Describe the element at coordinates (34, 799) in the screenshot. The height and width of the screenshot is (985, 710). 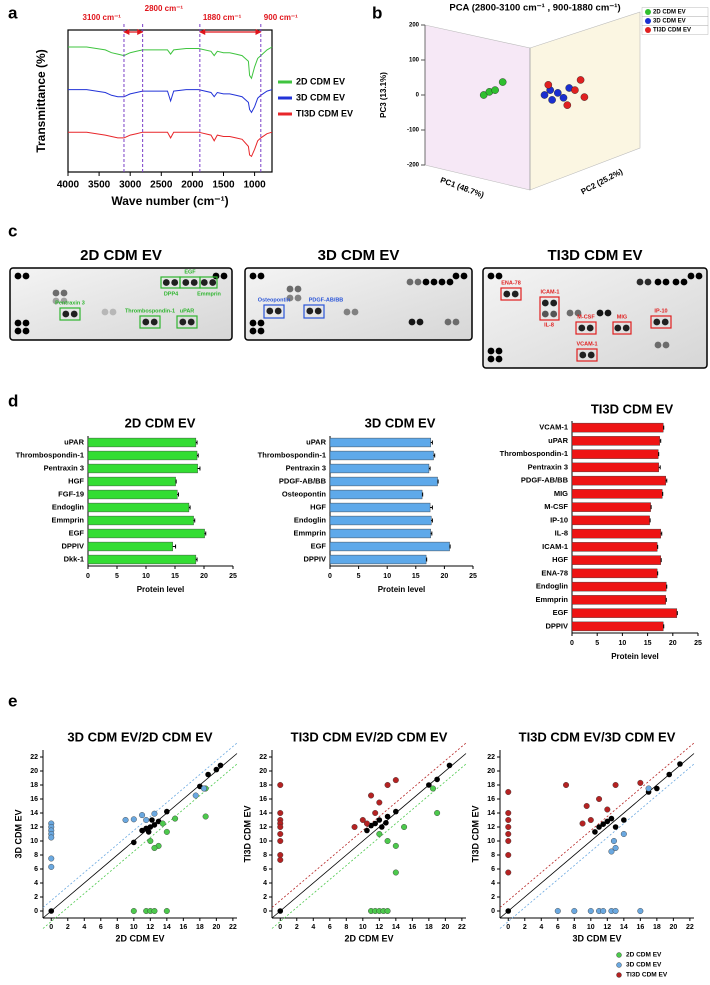
I see `y-tick-label: 16` at that location.